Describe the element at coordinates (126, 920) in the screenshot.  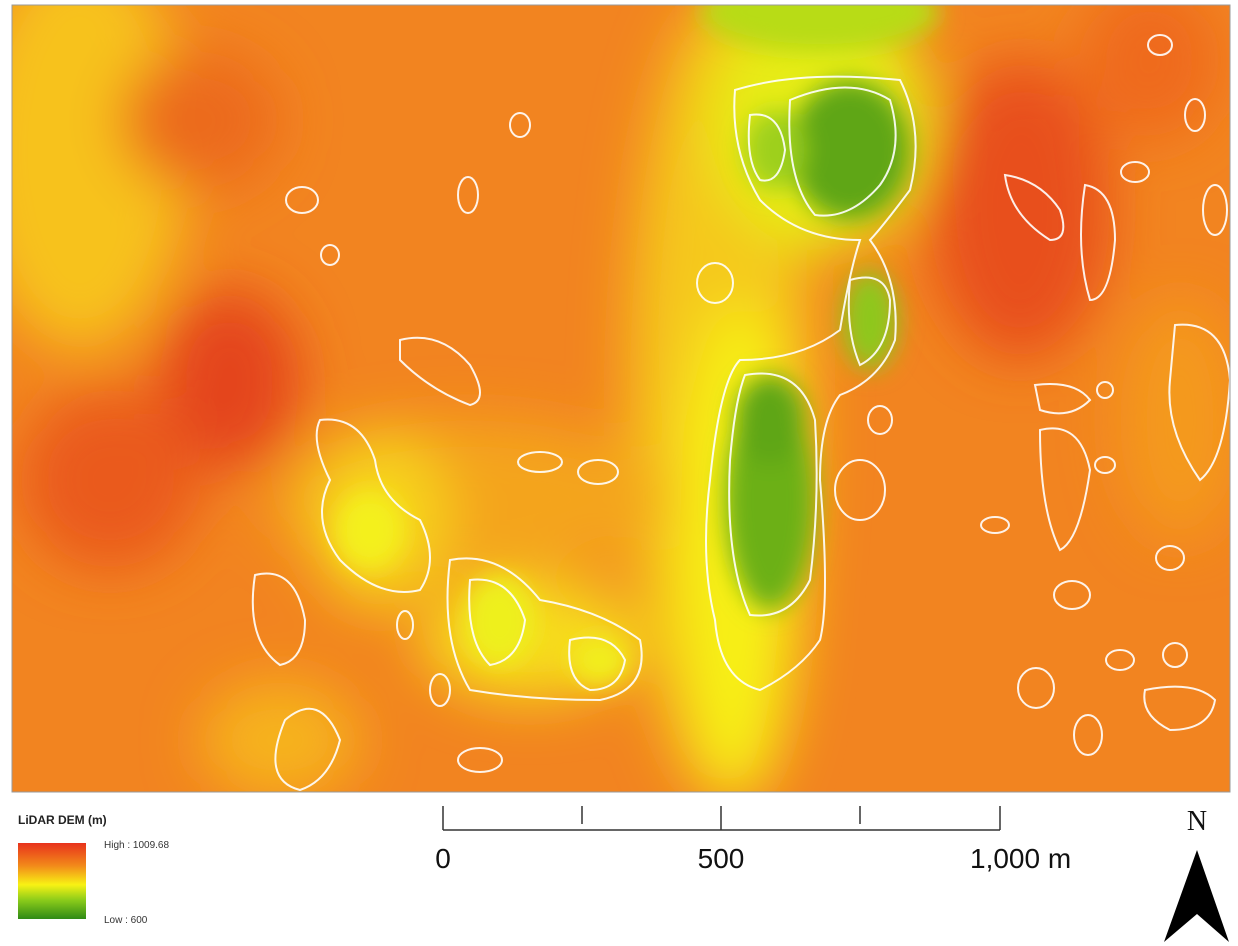
I see `legend-low-label: Low : 600` at that location.